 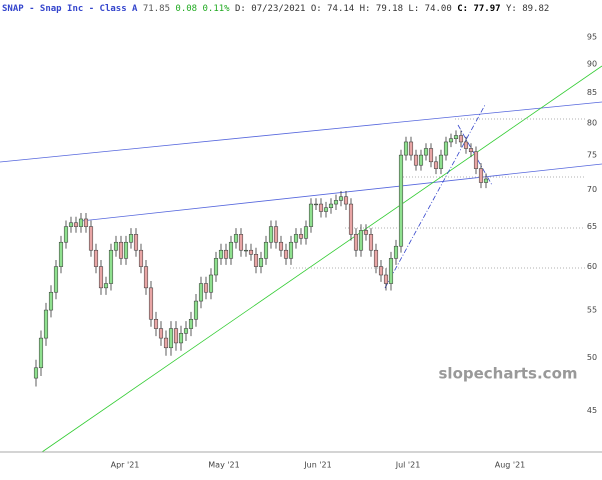 What do you see at coordinates (508, 374) in the screenshot?
I see `watermark: slopecharts.com` at bounding box center [508, 374].